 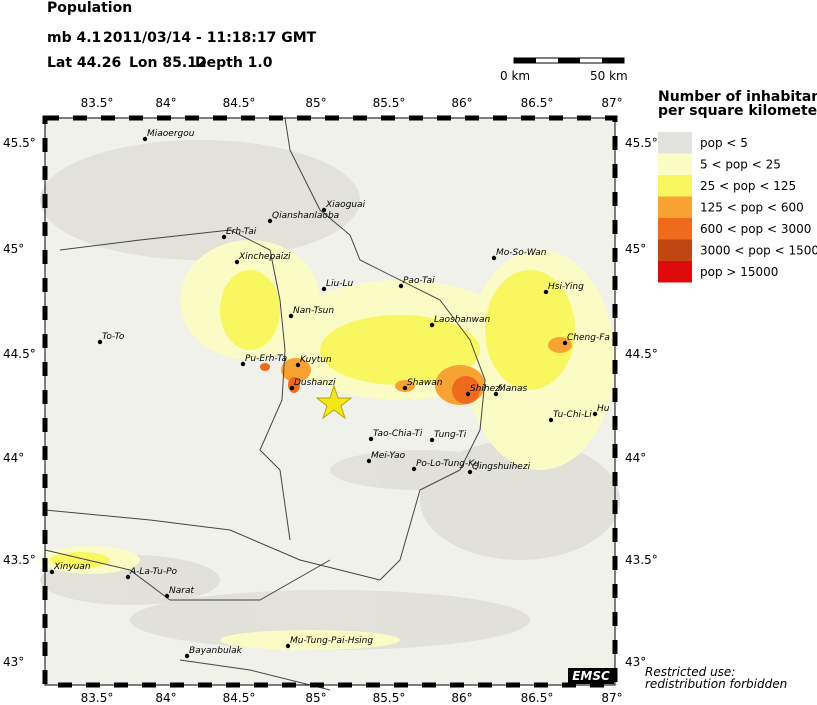 What do you see at coordinates (315, 383) in the screenshot?
I see `city-label: Dushanzi` at bounding box center [315, 383].